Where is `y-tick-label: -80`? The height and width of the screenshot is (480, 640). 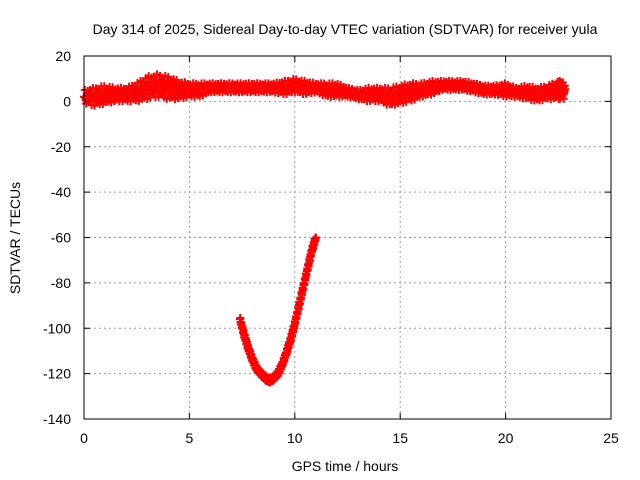
y-tick-label: -80 is located at coordinates (61, 283).